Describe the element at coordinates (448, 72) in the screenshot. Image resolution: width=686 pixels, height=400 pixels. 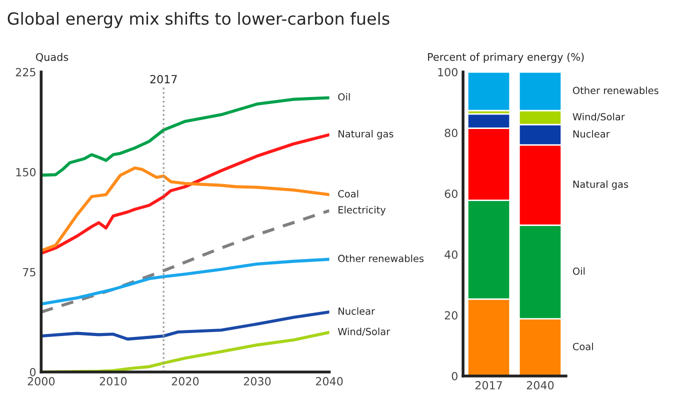
I see `y-tick-label: 100` at that location.